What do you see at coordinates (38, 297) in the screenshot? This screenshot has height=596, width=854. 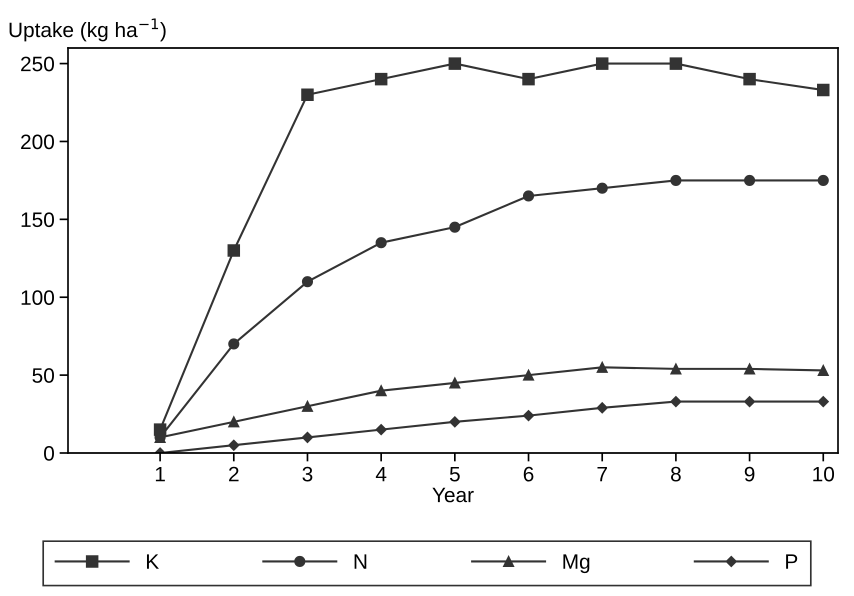 I see `y-tick-label: 100` at bounding box center [38, 297].